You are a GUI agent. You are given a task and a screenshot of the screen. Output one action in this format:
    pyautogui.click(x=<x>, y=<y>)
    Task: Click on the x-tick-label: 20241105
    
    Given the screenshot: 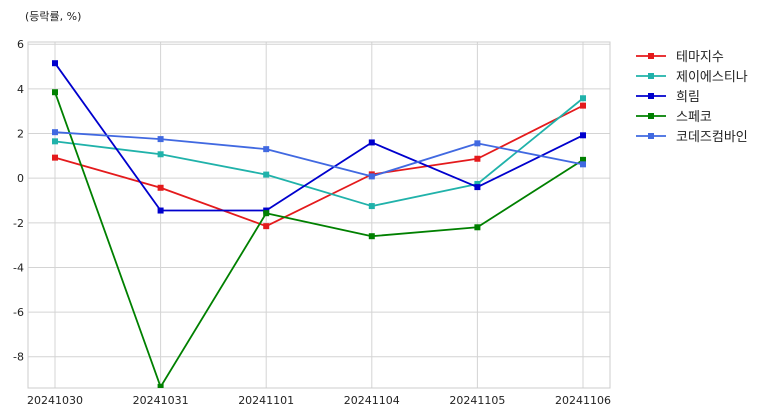 What is the action you would take?
    pyautogui.click(x=477, y=400)
    